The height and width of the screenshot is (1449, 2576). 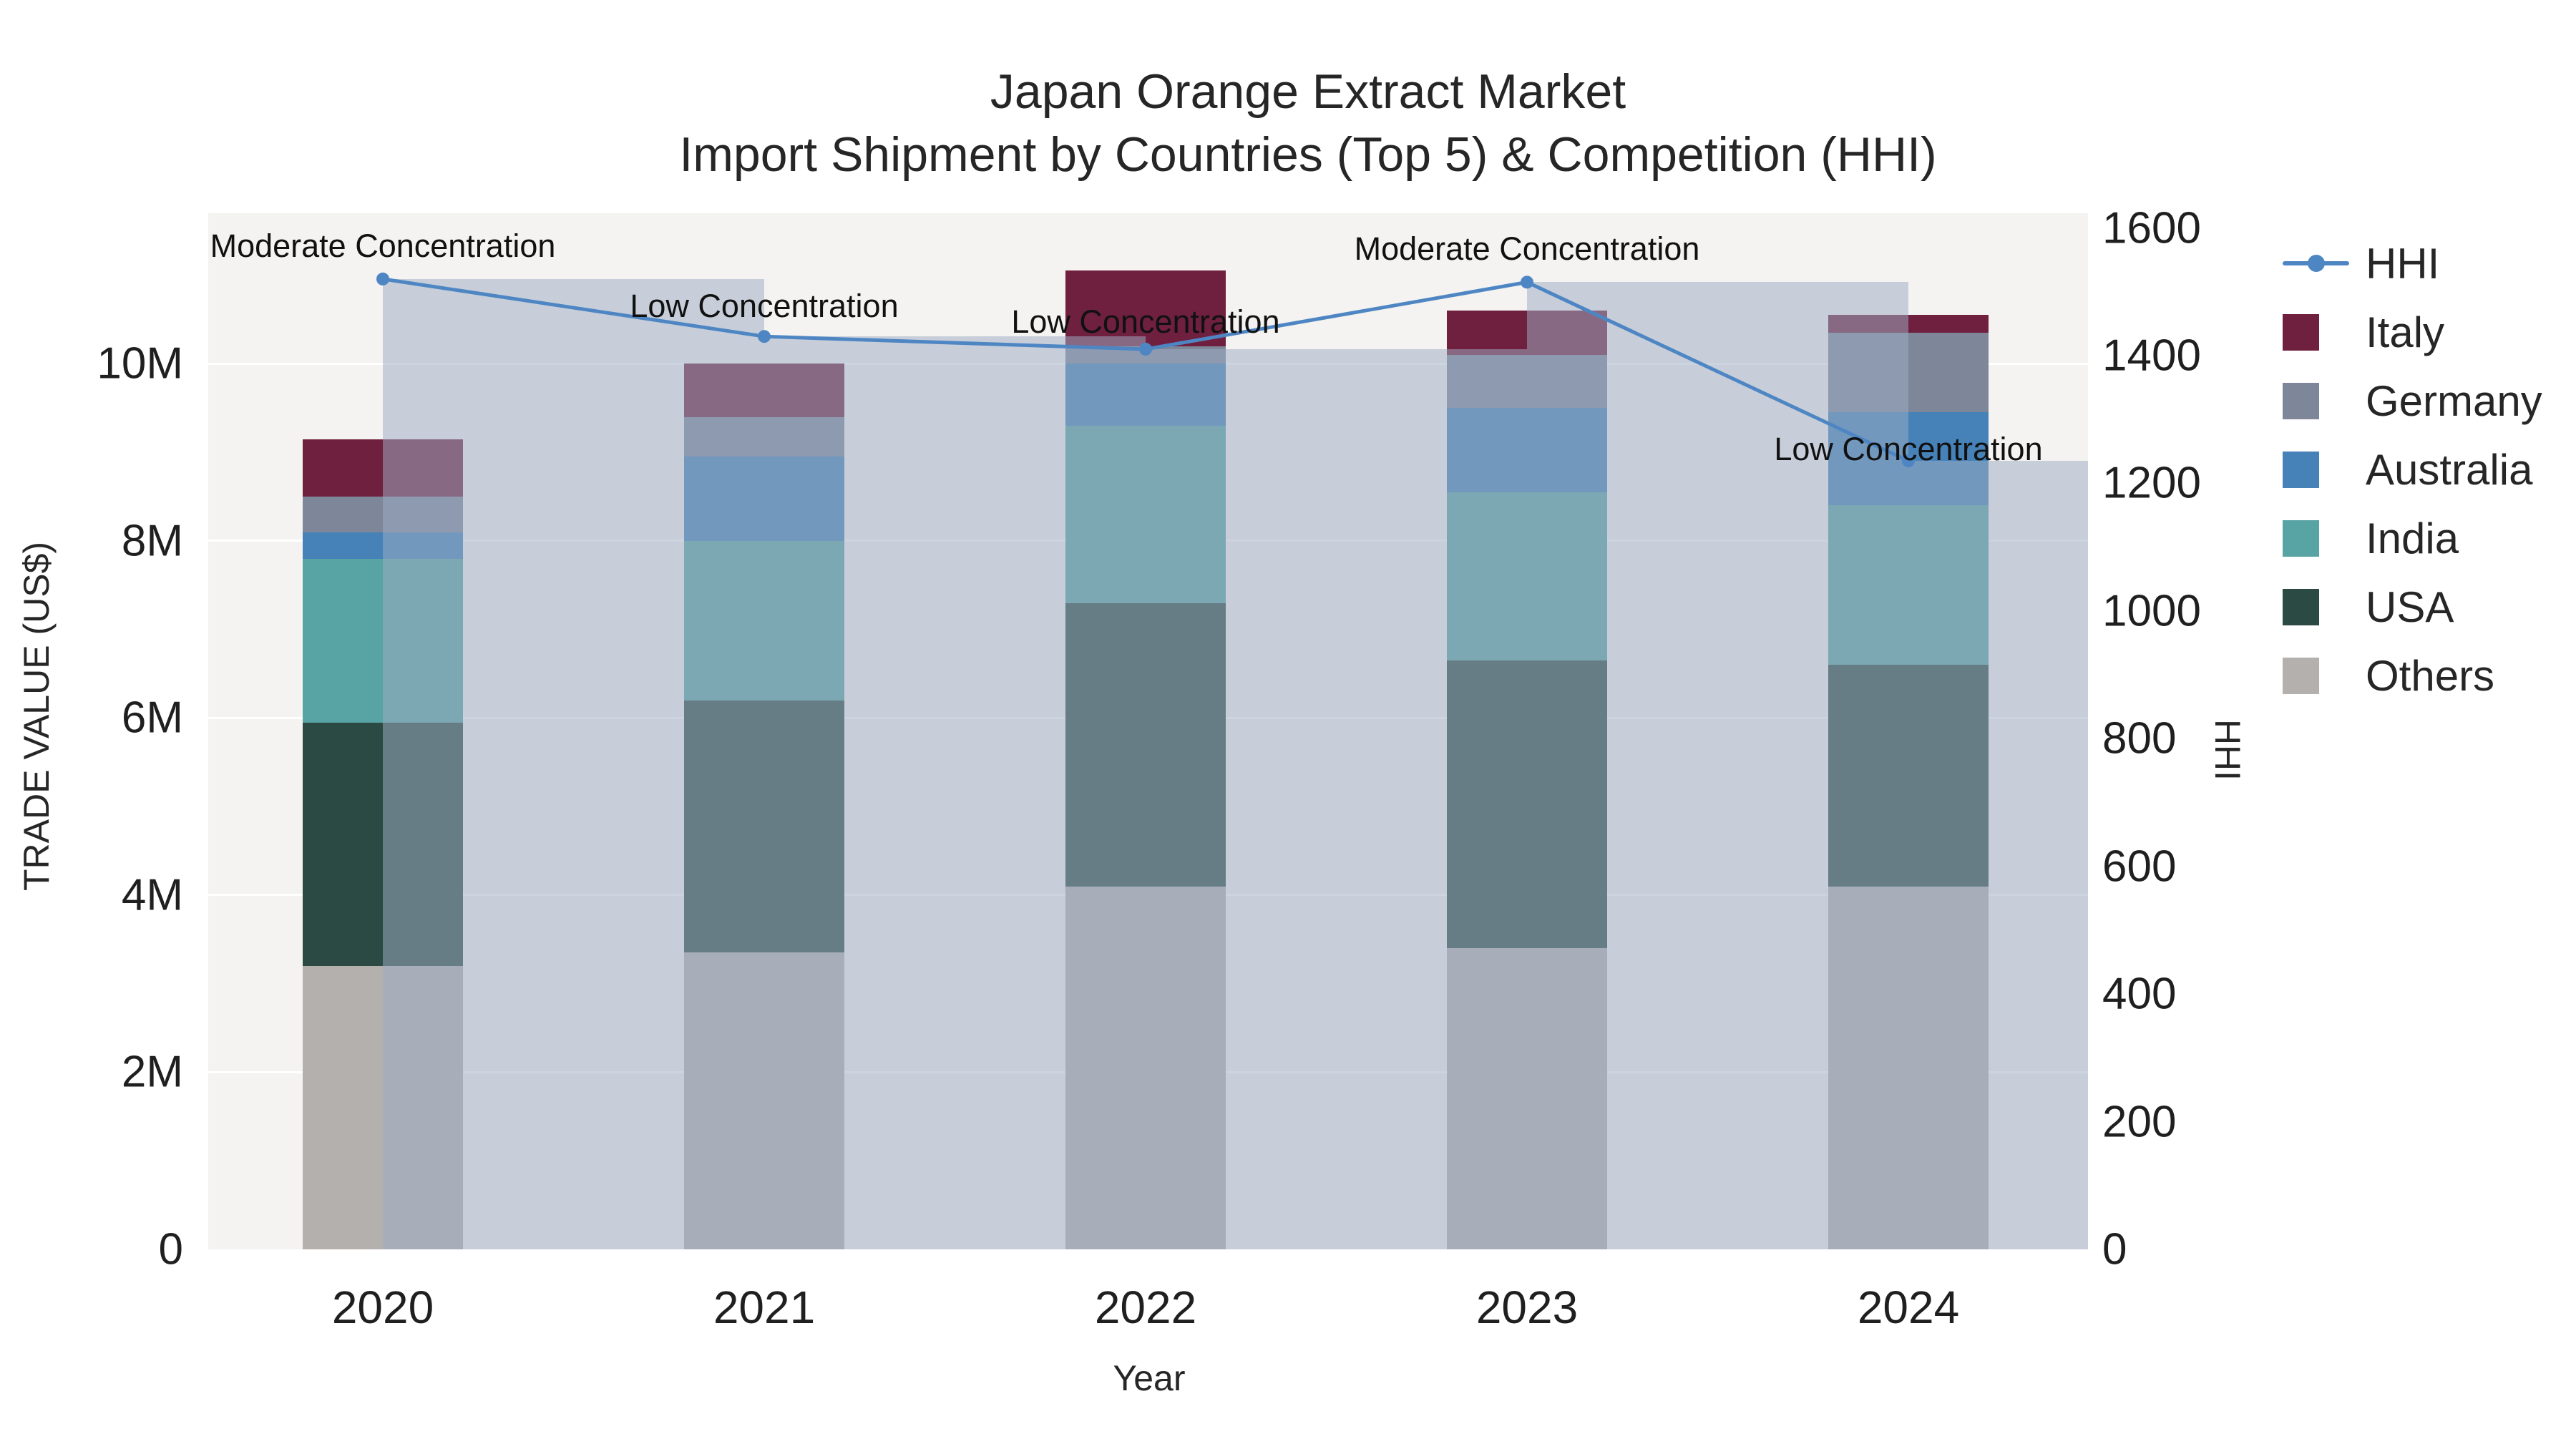 I want to click on india-swatch-icon, so click(x=2324, y=538).